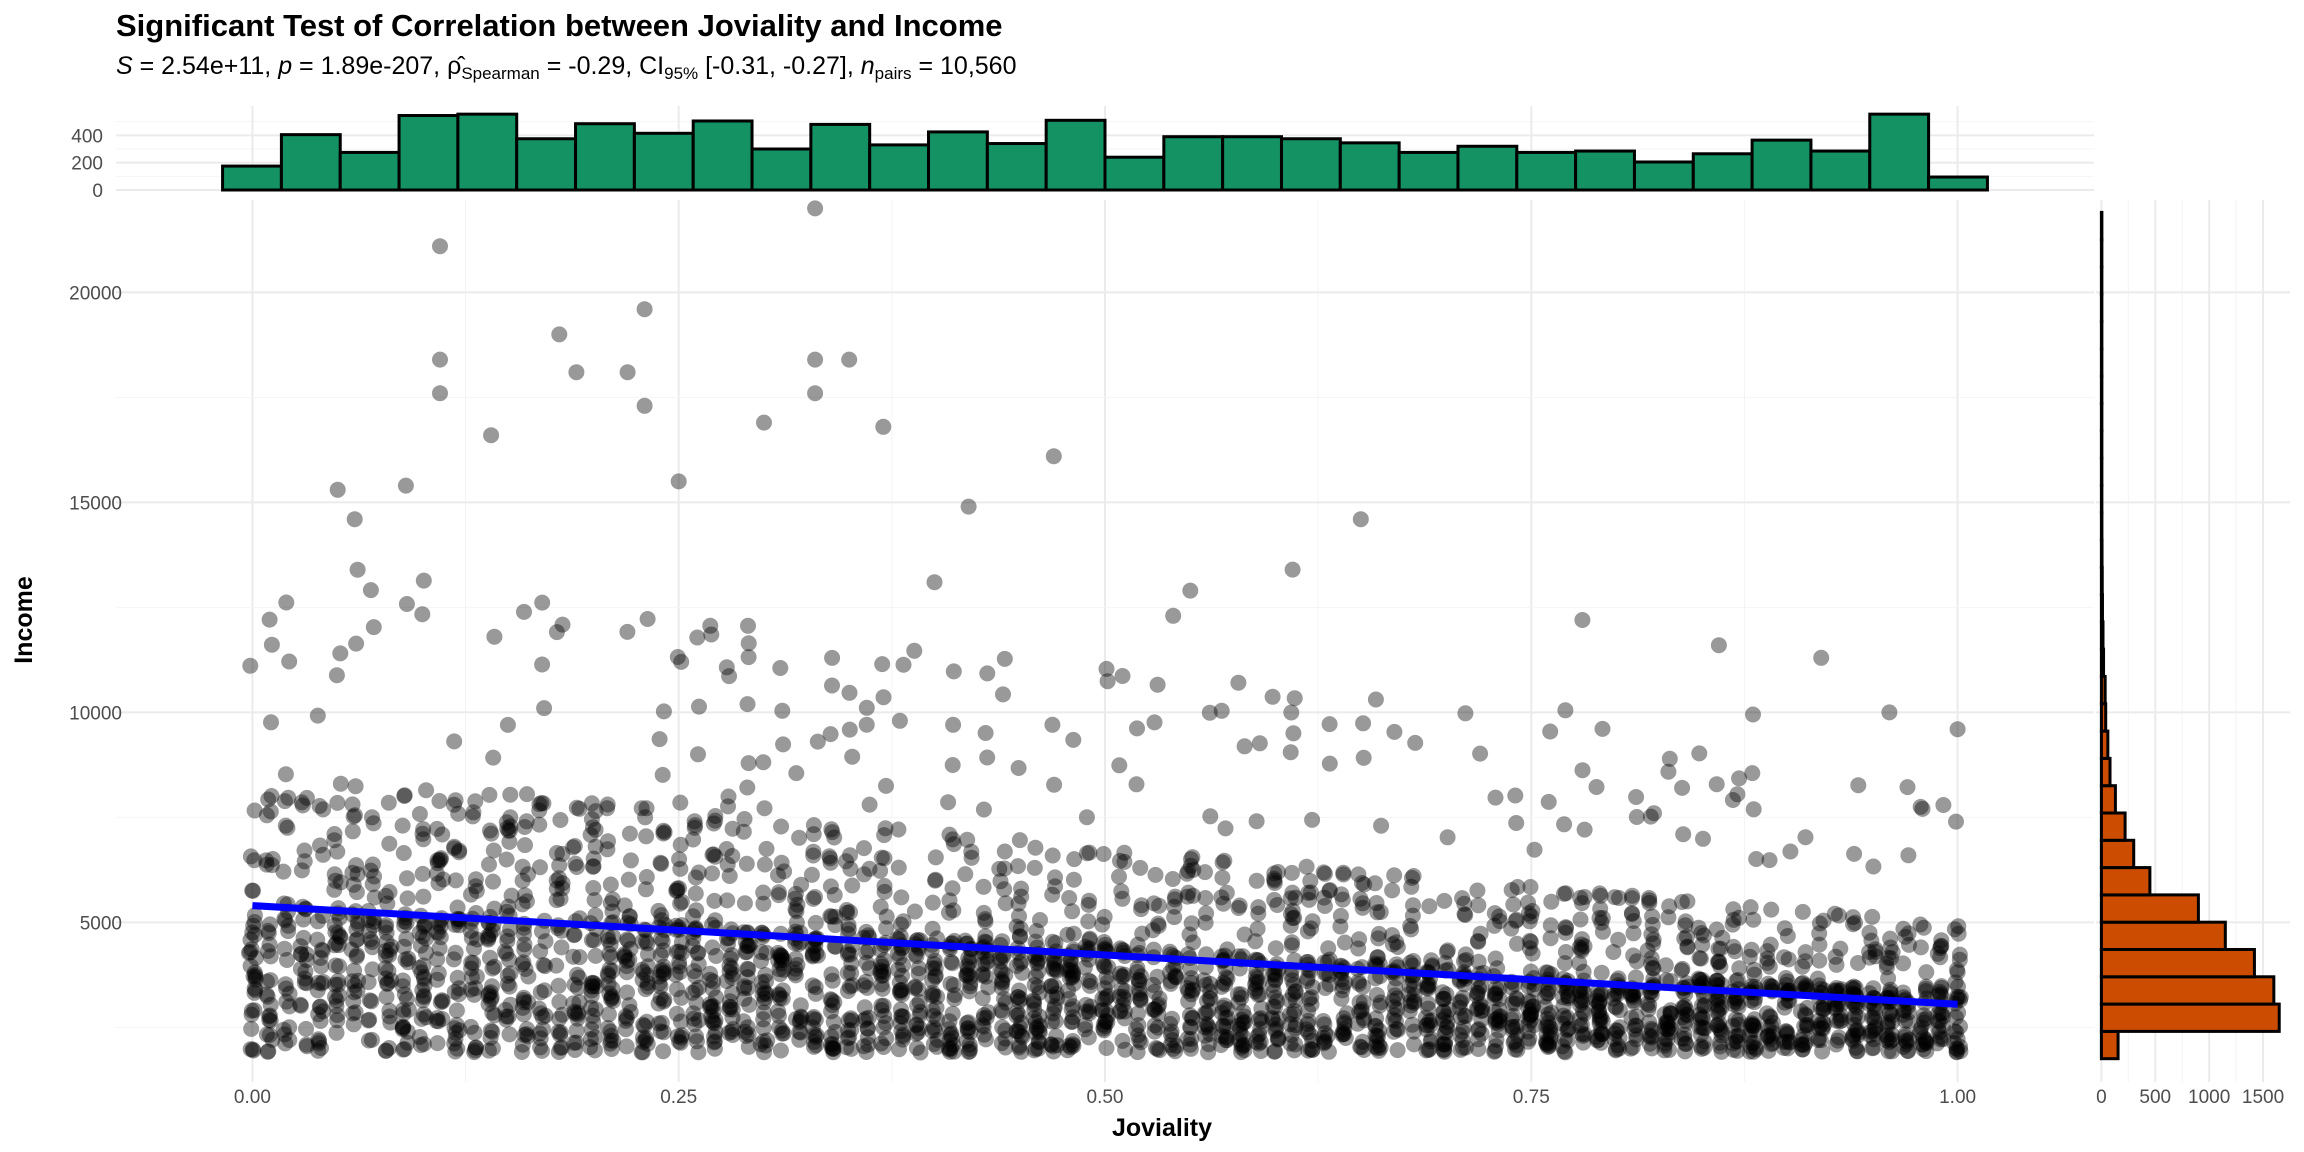 The width and height of the screenshot is (2304, 1152). What do you see at coordinates (95, 503) in the screenshot?
I see `y-tick-label: 15000` at bounding box center [95, 503].